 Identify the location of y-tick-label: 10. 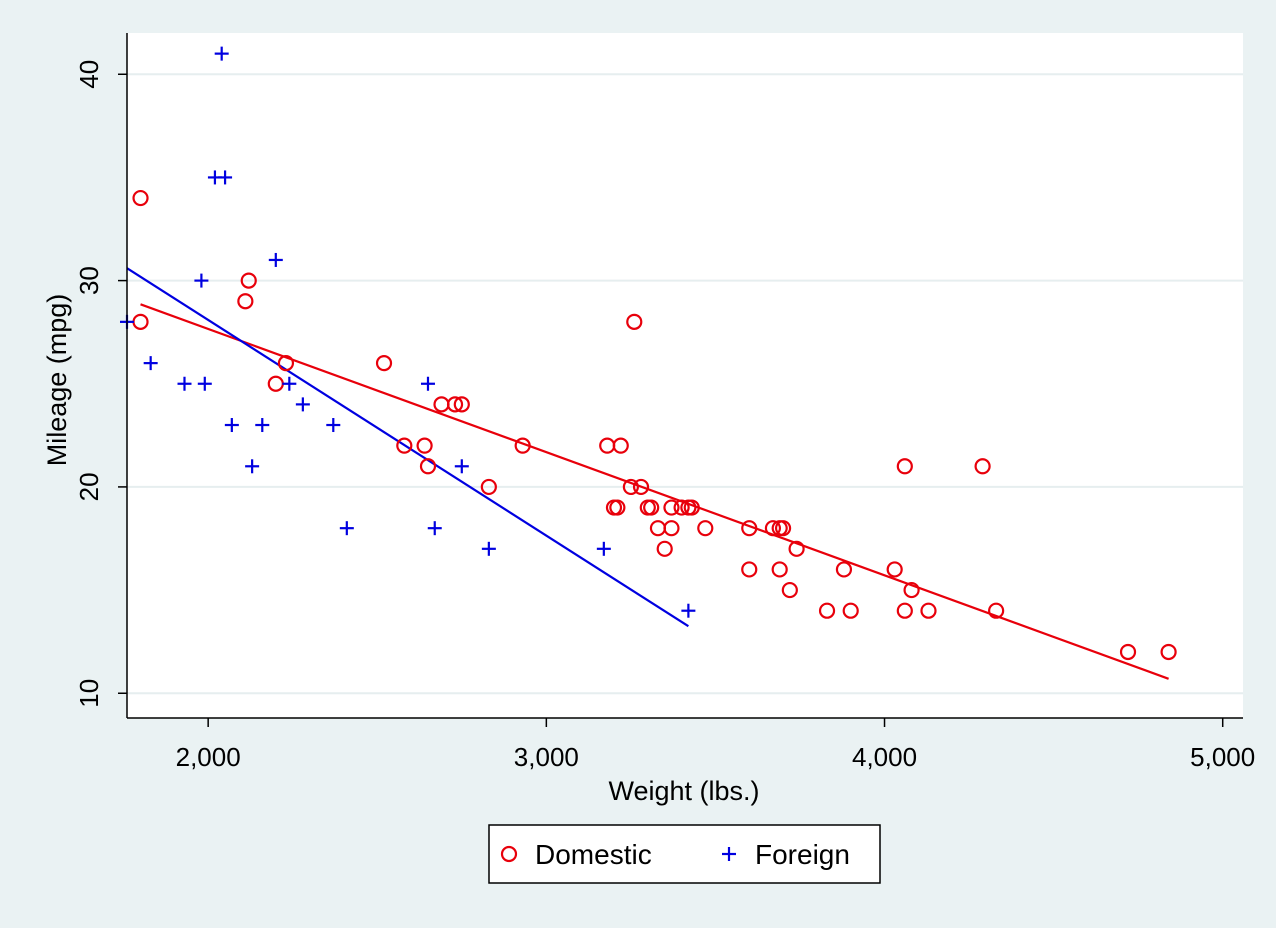
(89, 693).